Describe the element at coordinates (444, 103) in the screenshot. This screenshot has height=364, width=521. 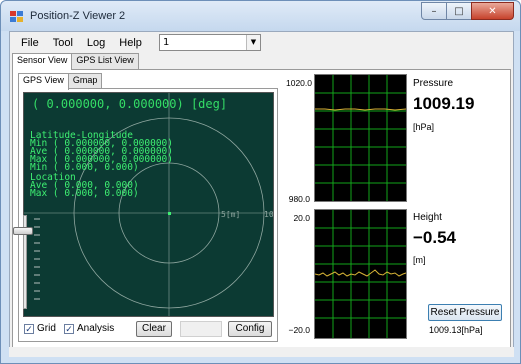
I see `pressure-value: 1009.19` at that location.